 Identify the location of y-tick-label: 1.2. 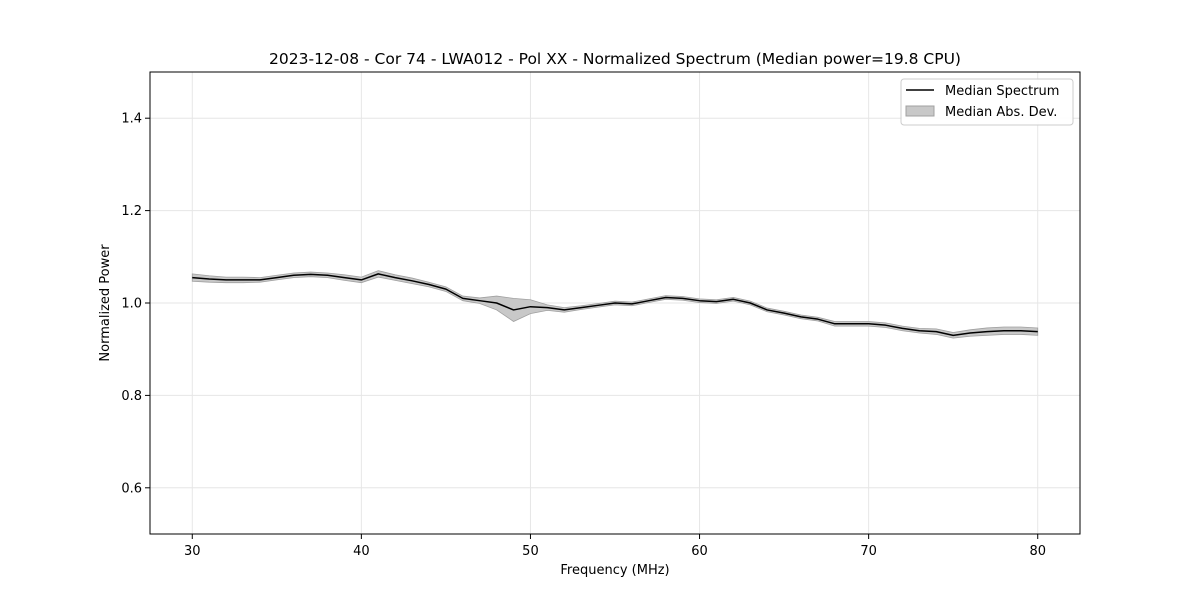
(131, 211).